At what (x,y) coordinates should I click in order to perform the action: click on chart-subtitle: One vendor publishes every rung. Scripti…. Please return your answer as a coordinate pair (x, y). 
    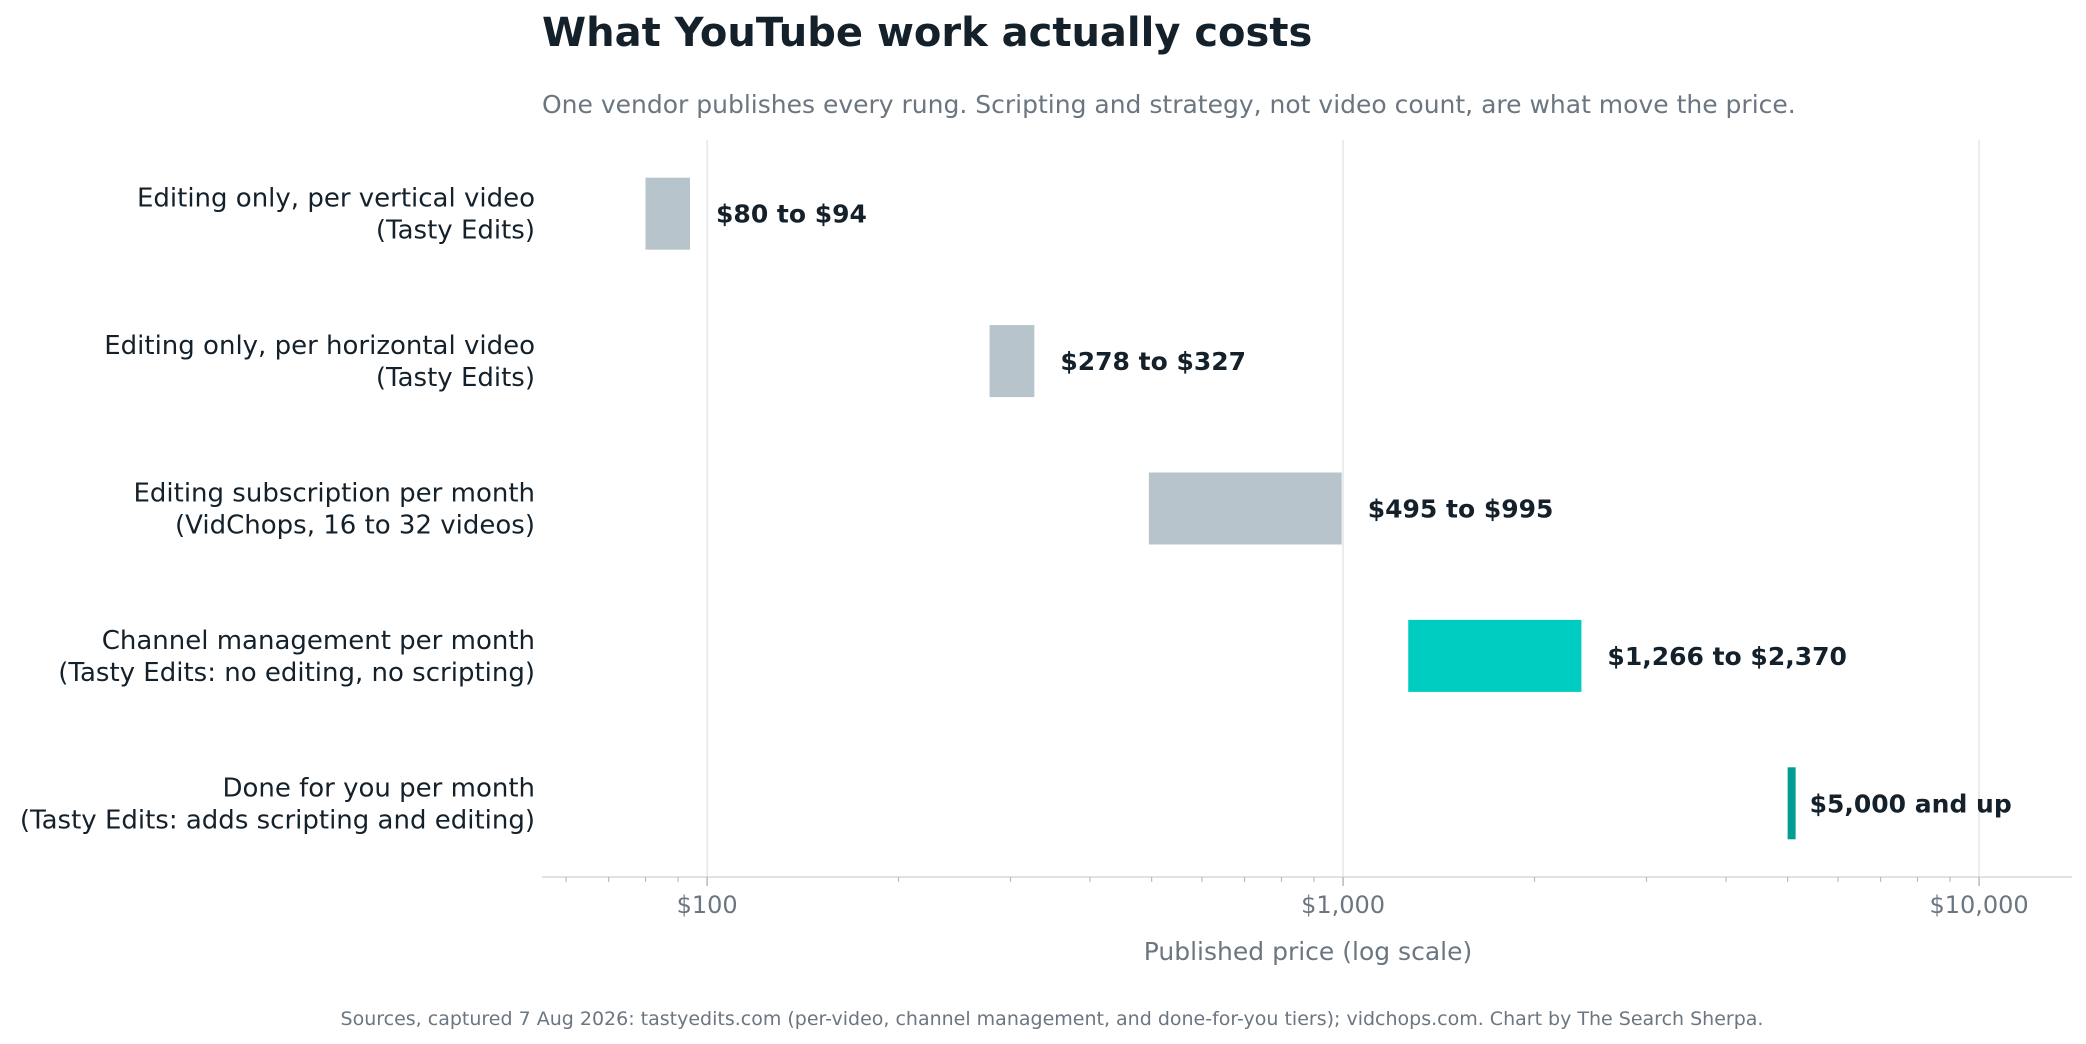
    Looking at the image, I should click on (1169, 104).